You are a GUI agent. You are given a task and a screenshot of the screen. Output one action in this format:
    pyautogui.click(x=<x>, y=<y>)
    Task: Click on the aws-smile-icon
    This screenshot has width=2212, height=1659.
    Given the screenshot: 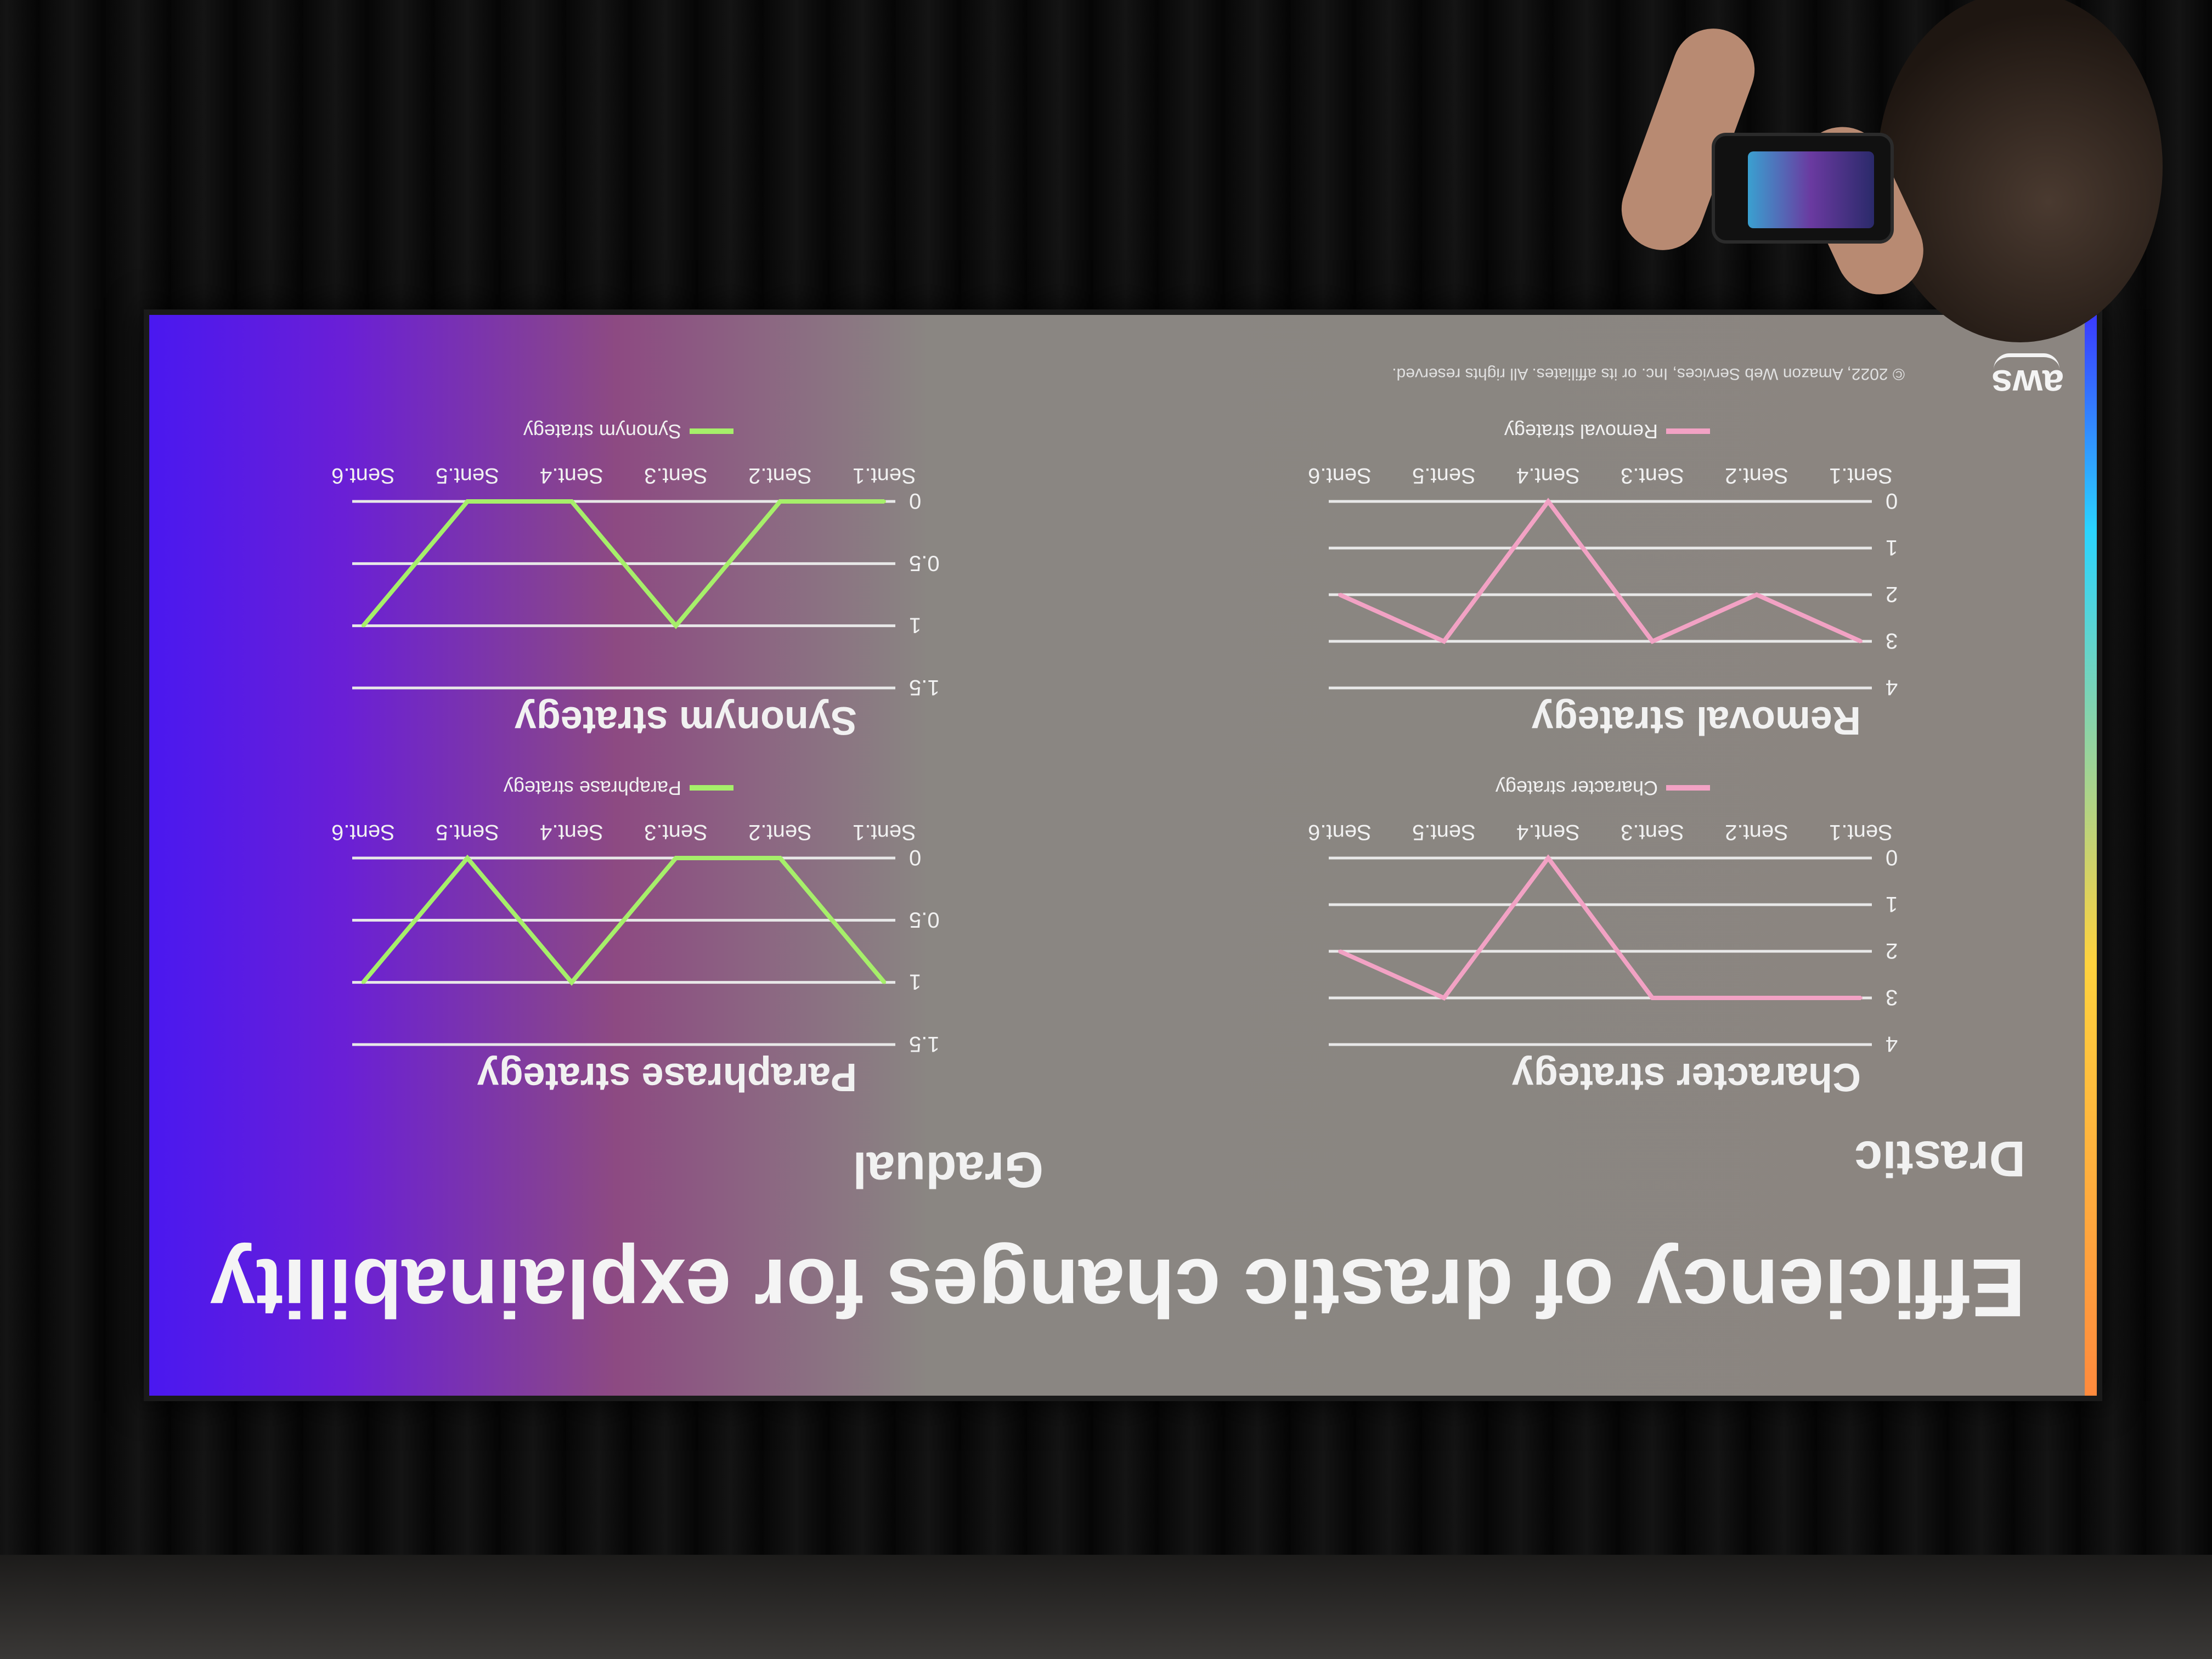 What is the action you would take?
    pyautogui.click(x=2026, y=361)
    